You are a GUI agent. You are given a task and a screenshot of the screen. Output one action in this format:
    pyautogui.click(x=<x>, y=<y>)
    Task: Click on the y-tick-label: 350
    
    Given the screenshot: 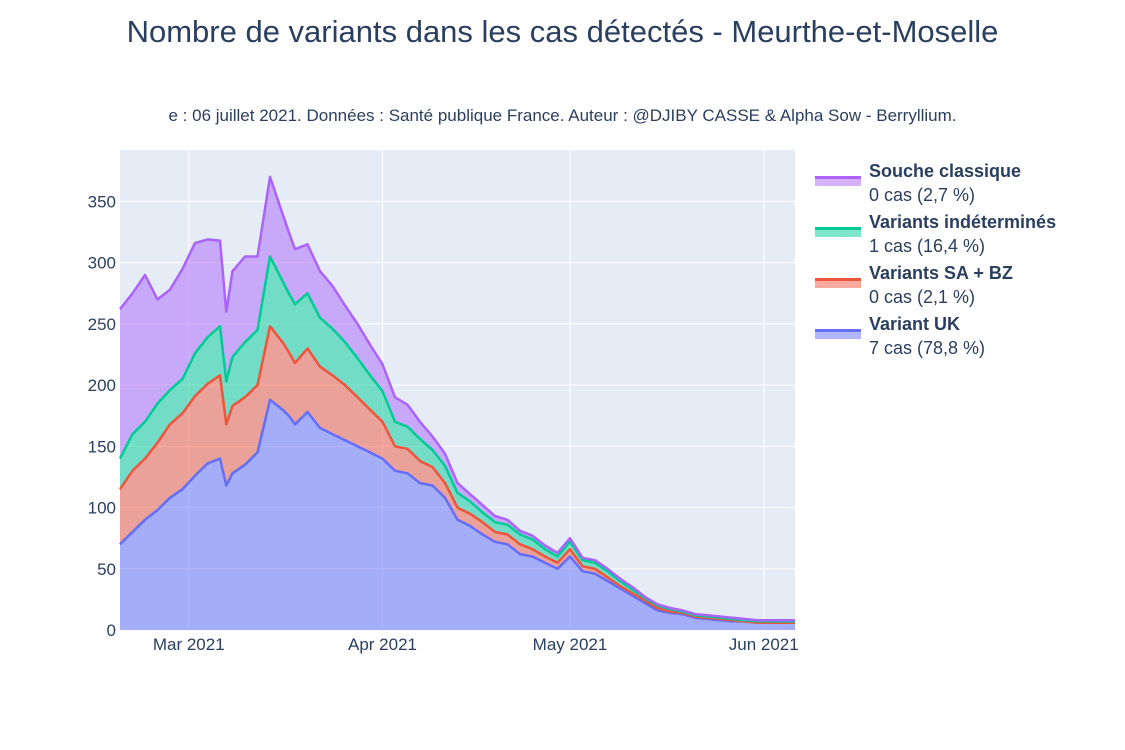 What is the action you would take?
    pyautogui.click(x=102, y=201)
    